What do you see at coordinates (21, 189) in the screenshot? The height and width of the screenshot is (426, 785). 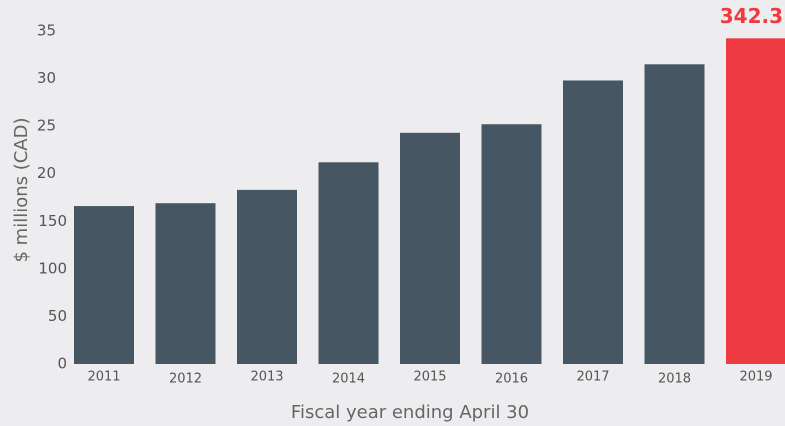 I see `y-axis-label: $ millions (CAD)` at bounding box center [21, 189].